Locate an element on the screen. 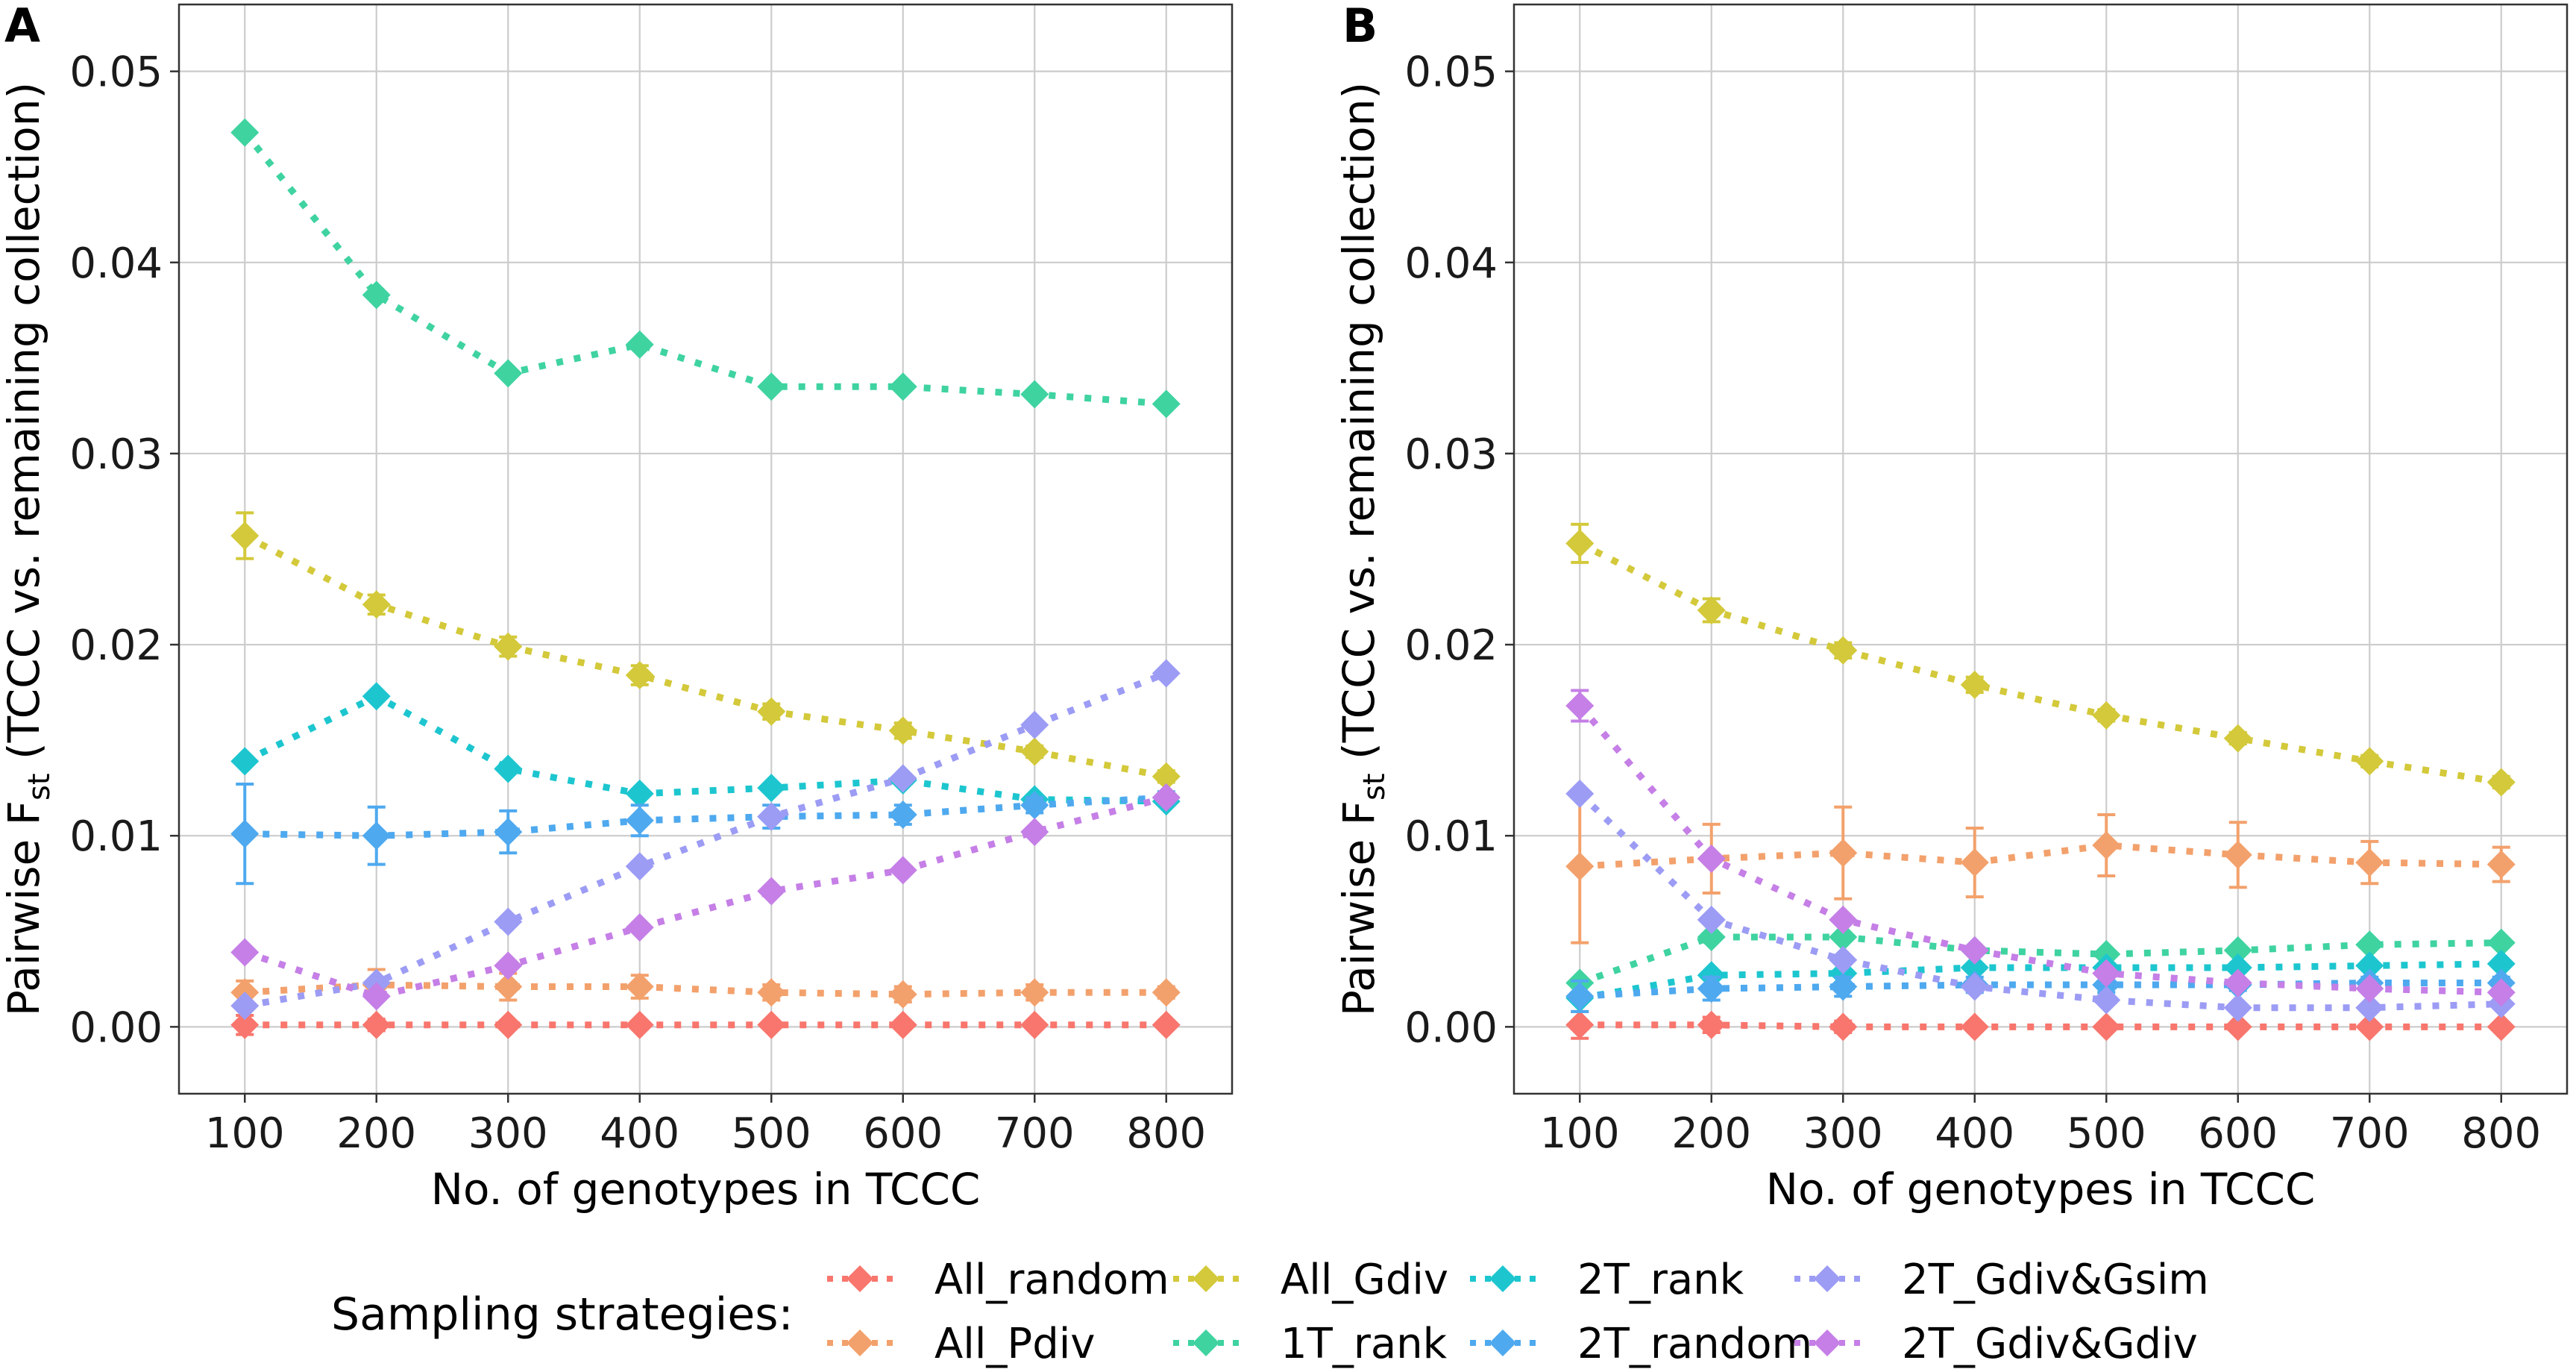 Image resolution: width=2576 pixels, height=1372 pixels. x-tick-label: 400 is located at coordinates (640, 1133).